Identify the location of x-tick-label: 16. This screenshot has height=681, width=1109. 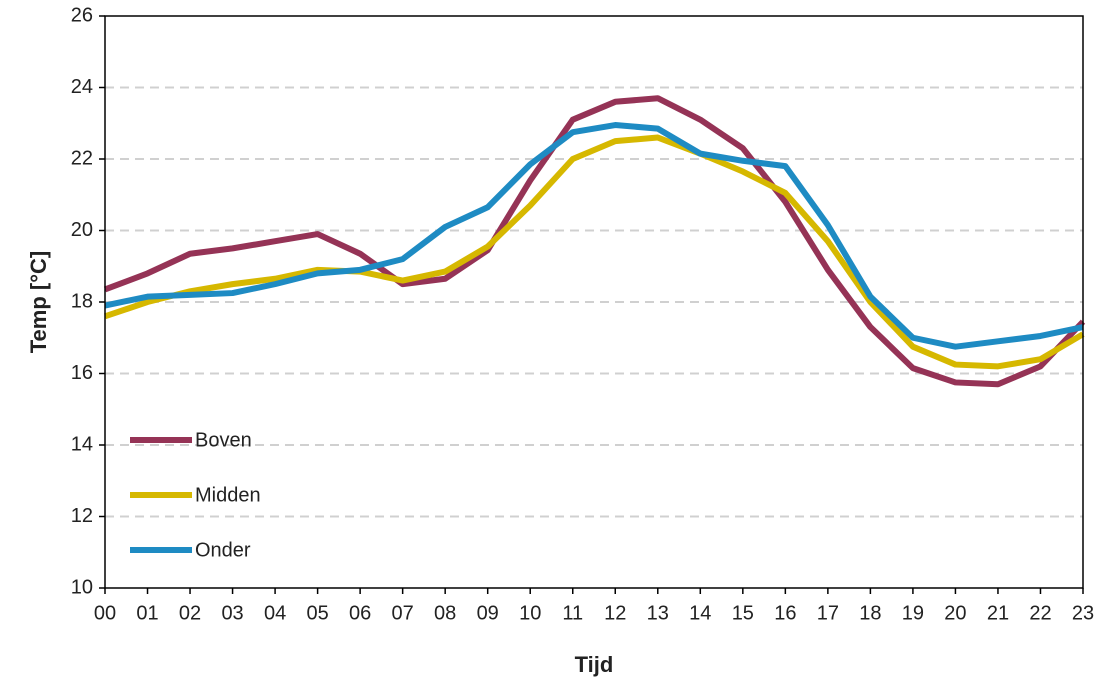
(785, 613).